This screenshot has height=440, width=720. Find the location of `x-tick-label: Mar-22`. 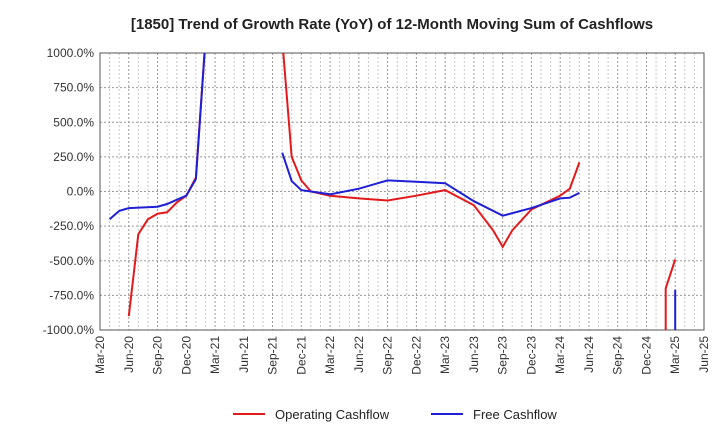

x-tick-label: Mar-22 is located at coordinates (330, 355).